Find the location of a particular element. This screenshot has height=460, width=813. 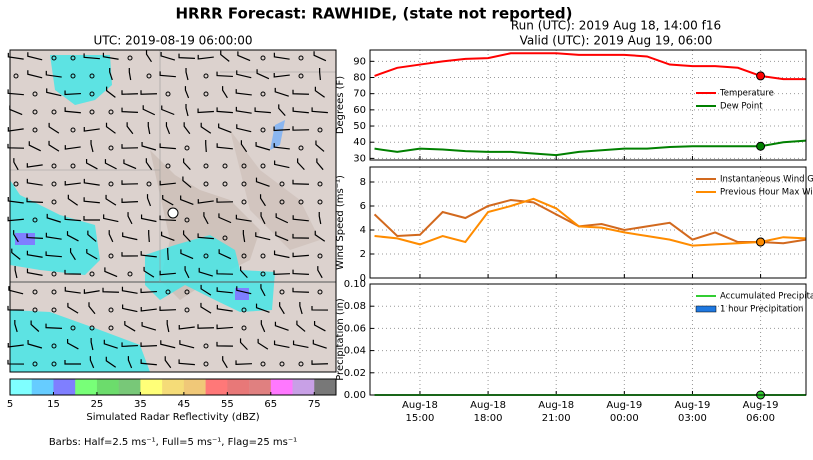

colorbar-tick-label: 25 is located at coordinates (97, 404).